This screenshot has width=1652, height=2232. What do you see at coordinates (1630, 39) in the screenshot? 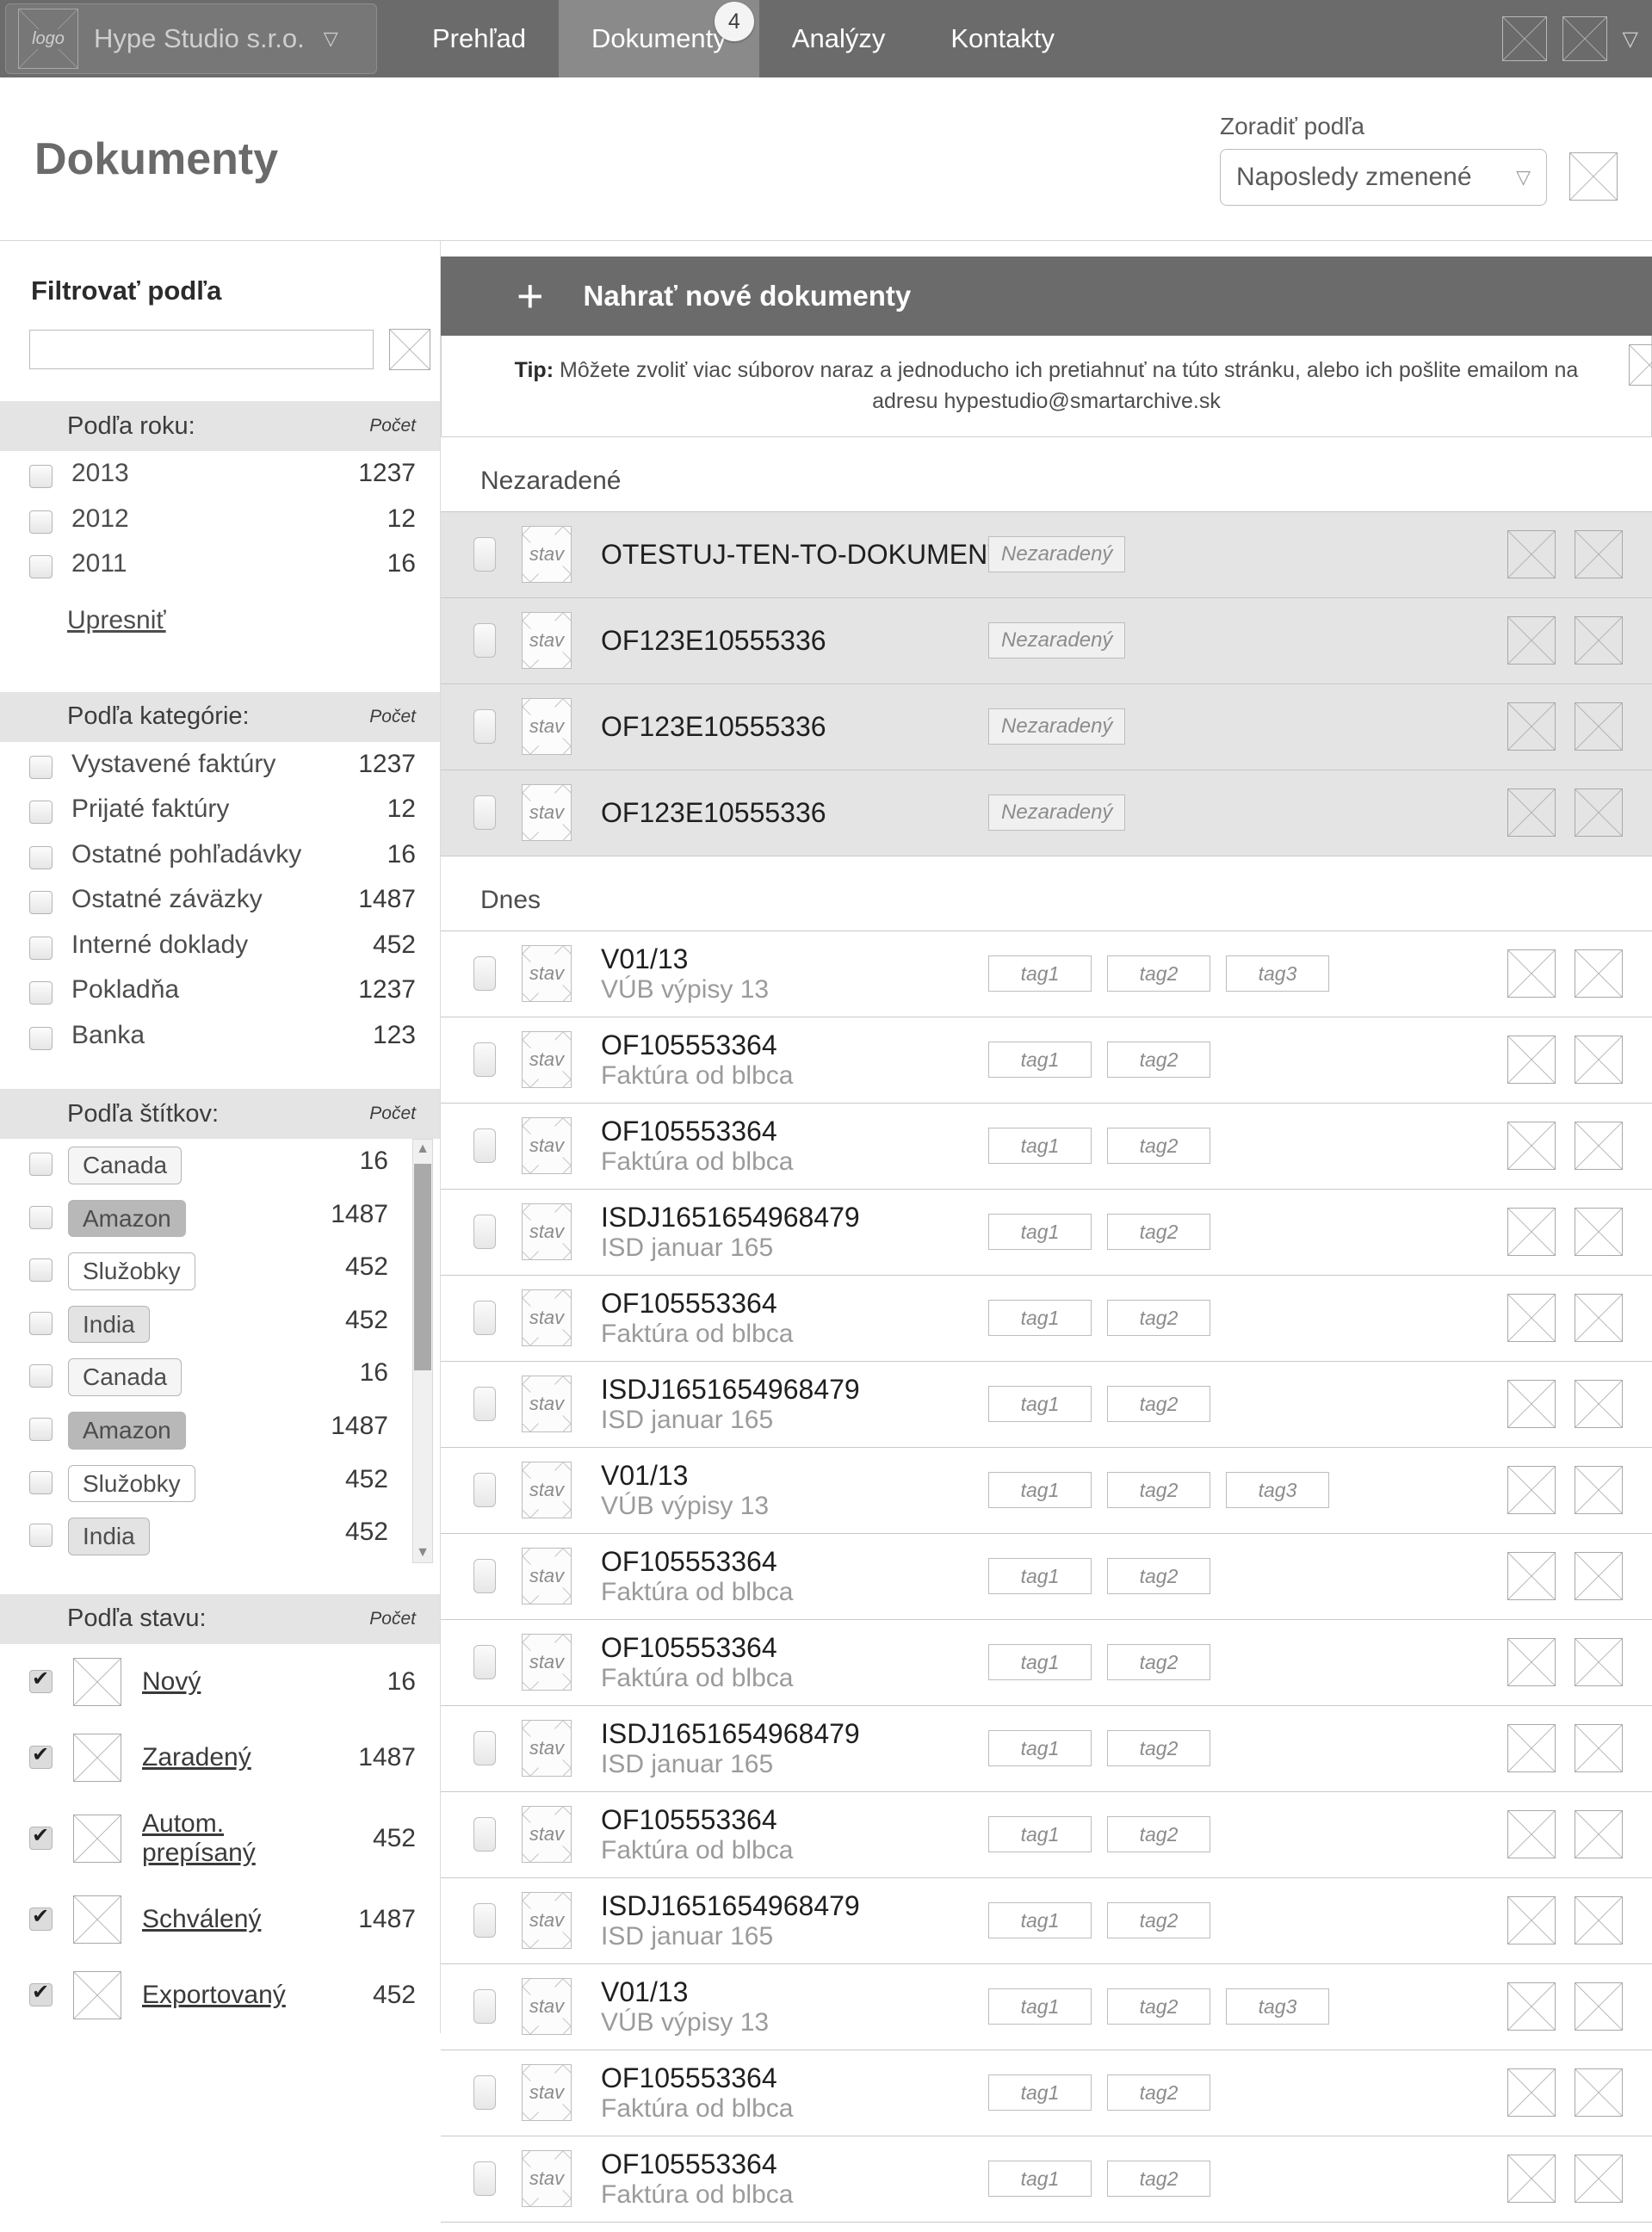
I see `user-menu-chevron-icon: ▽` at bounding box center [1630, 39].